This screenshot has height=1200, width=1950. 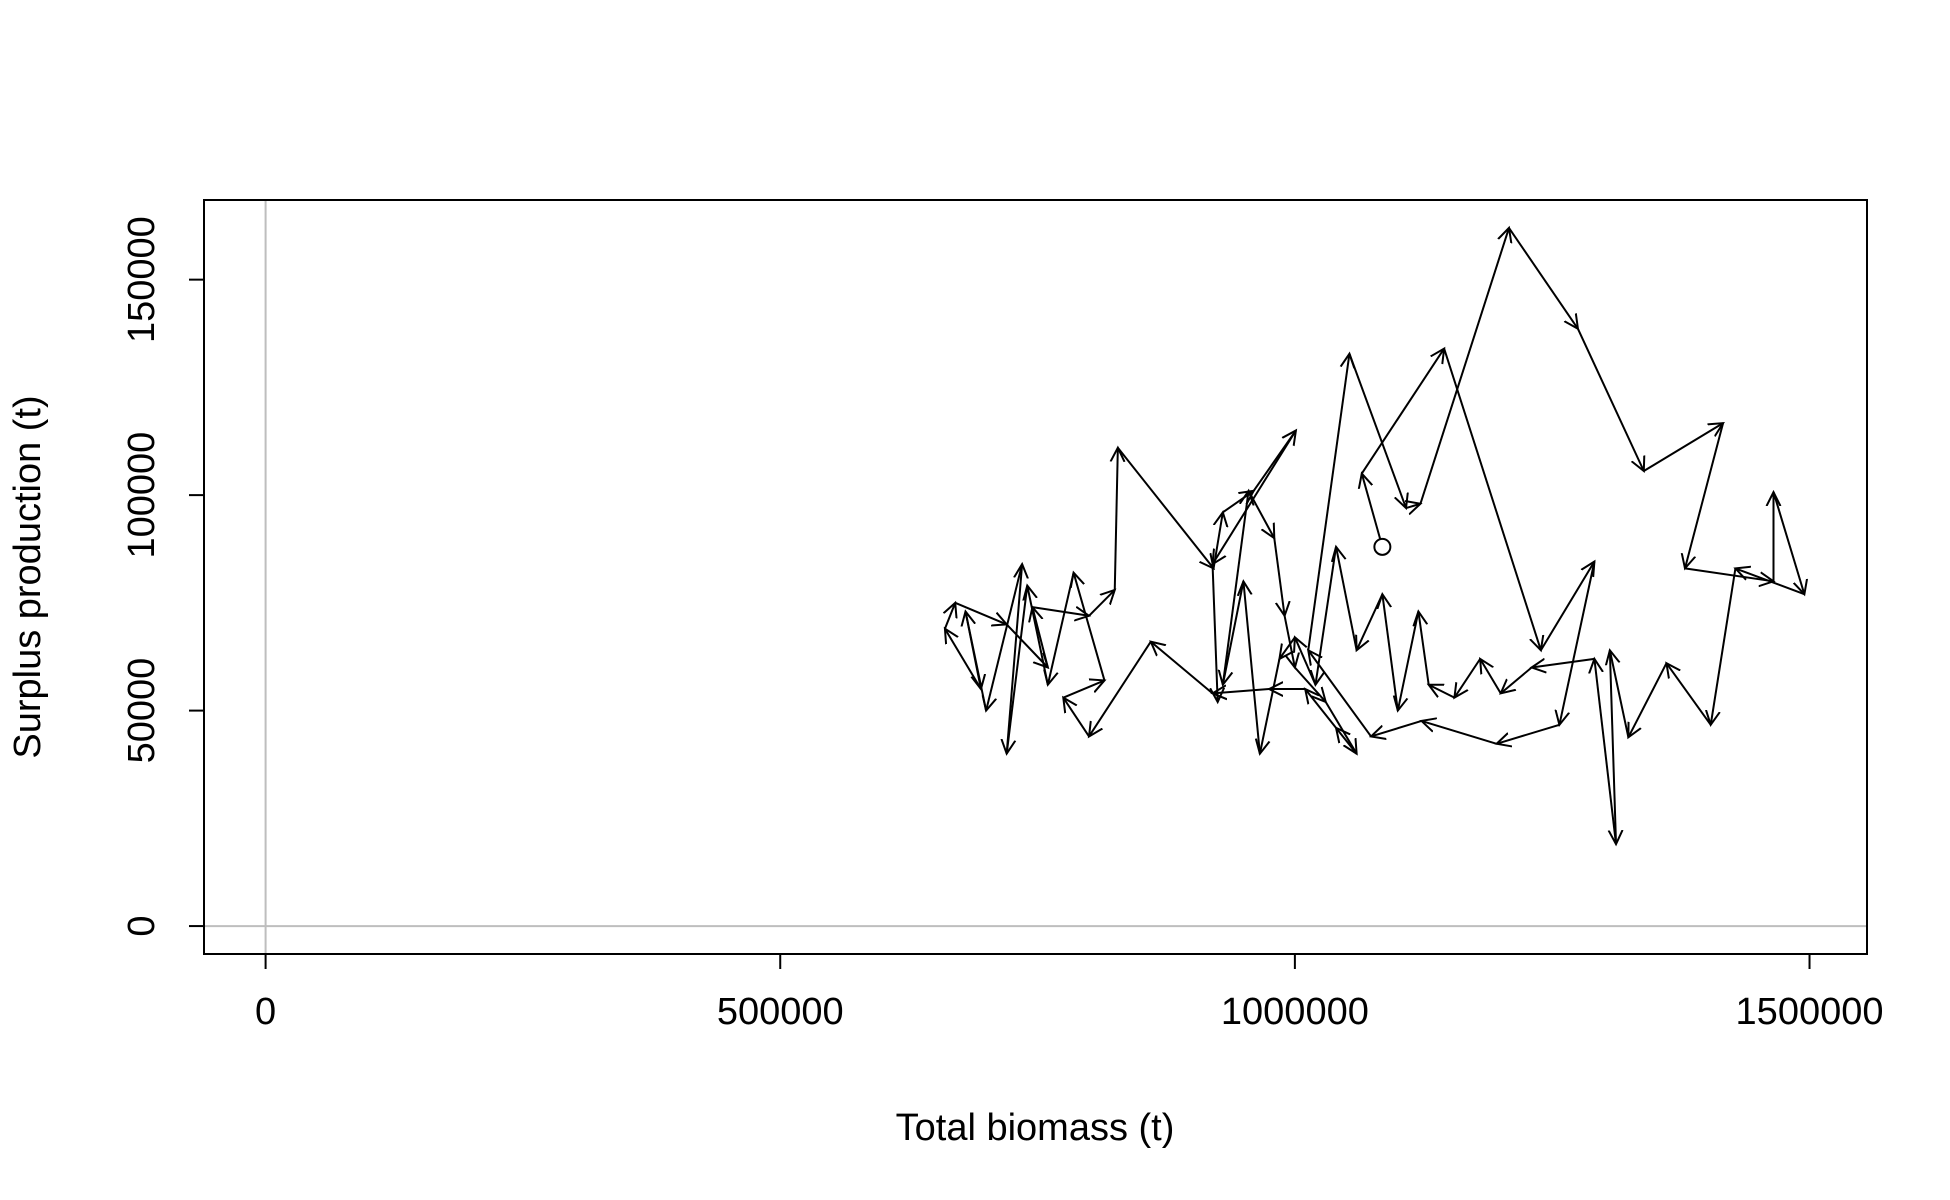 I want to click on y-tick-label: 100000, so click(x=142, y=495).